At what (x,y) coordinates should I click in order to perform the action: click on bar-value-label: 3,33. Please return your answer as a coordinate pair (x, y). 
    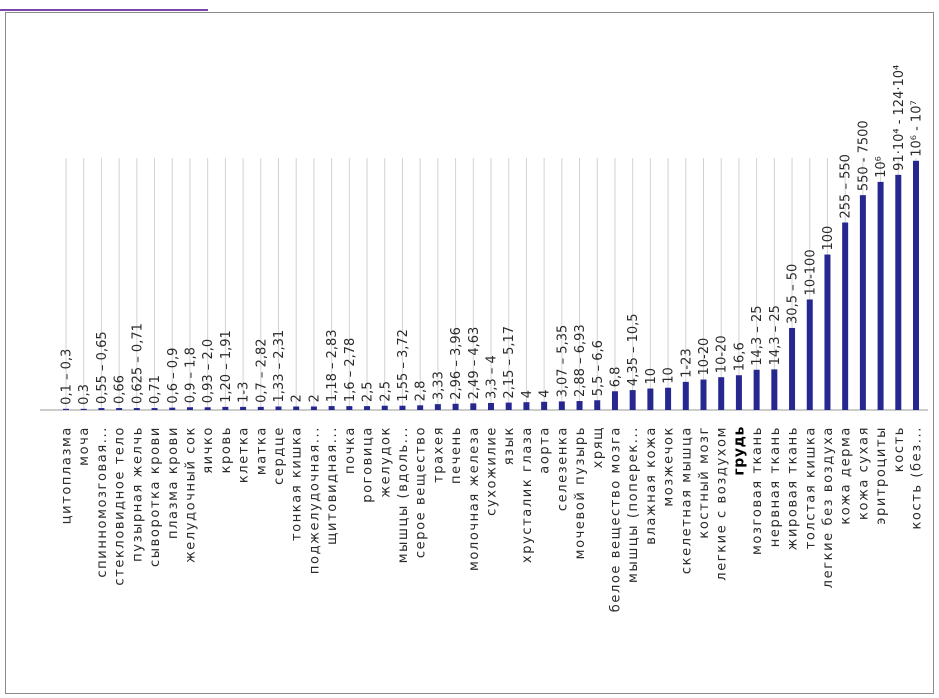
    Looking at the image, I should click on (438, 385).